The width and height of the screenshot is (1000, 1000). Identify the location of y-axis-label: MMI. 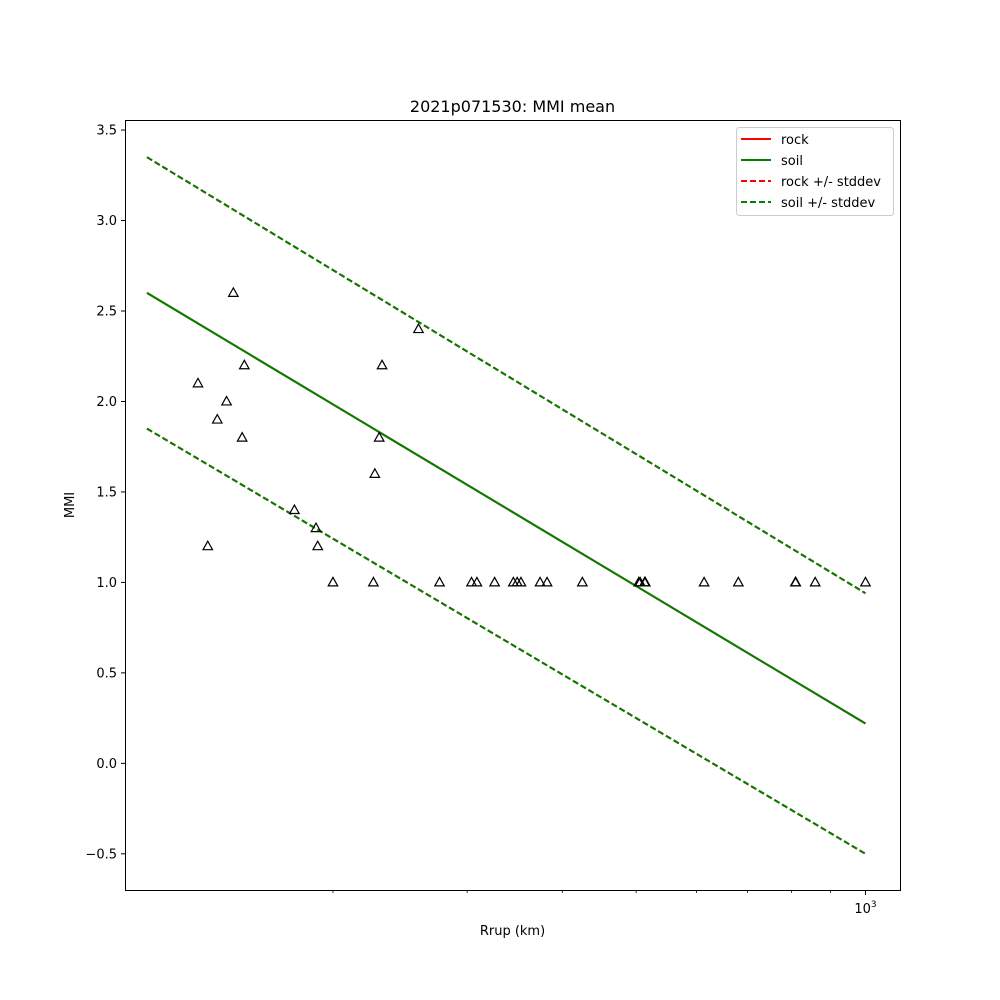
(70, 505).